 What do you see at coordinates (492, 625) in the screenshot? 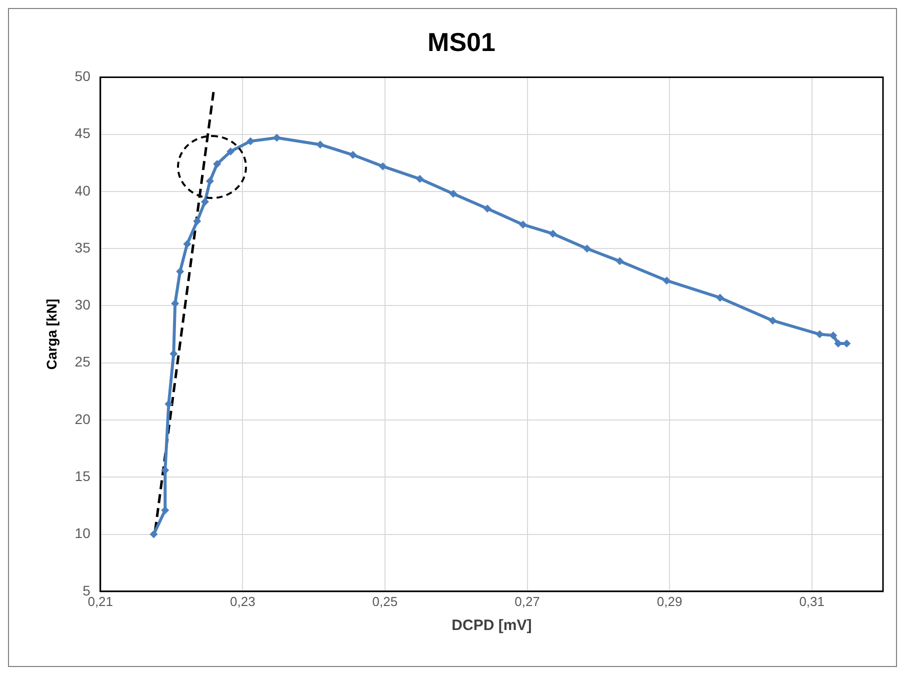
I see `x-axis-title: DCPD [mV]` at bounding box center [492, 625].